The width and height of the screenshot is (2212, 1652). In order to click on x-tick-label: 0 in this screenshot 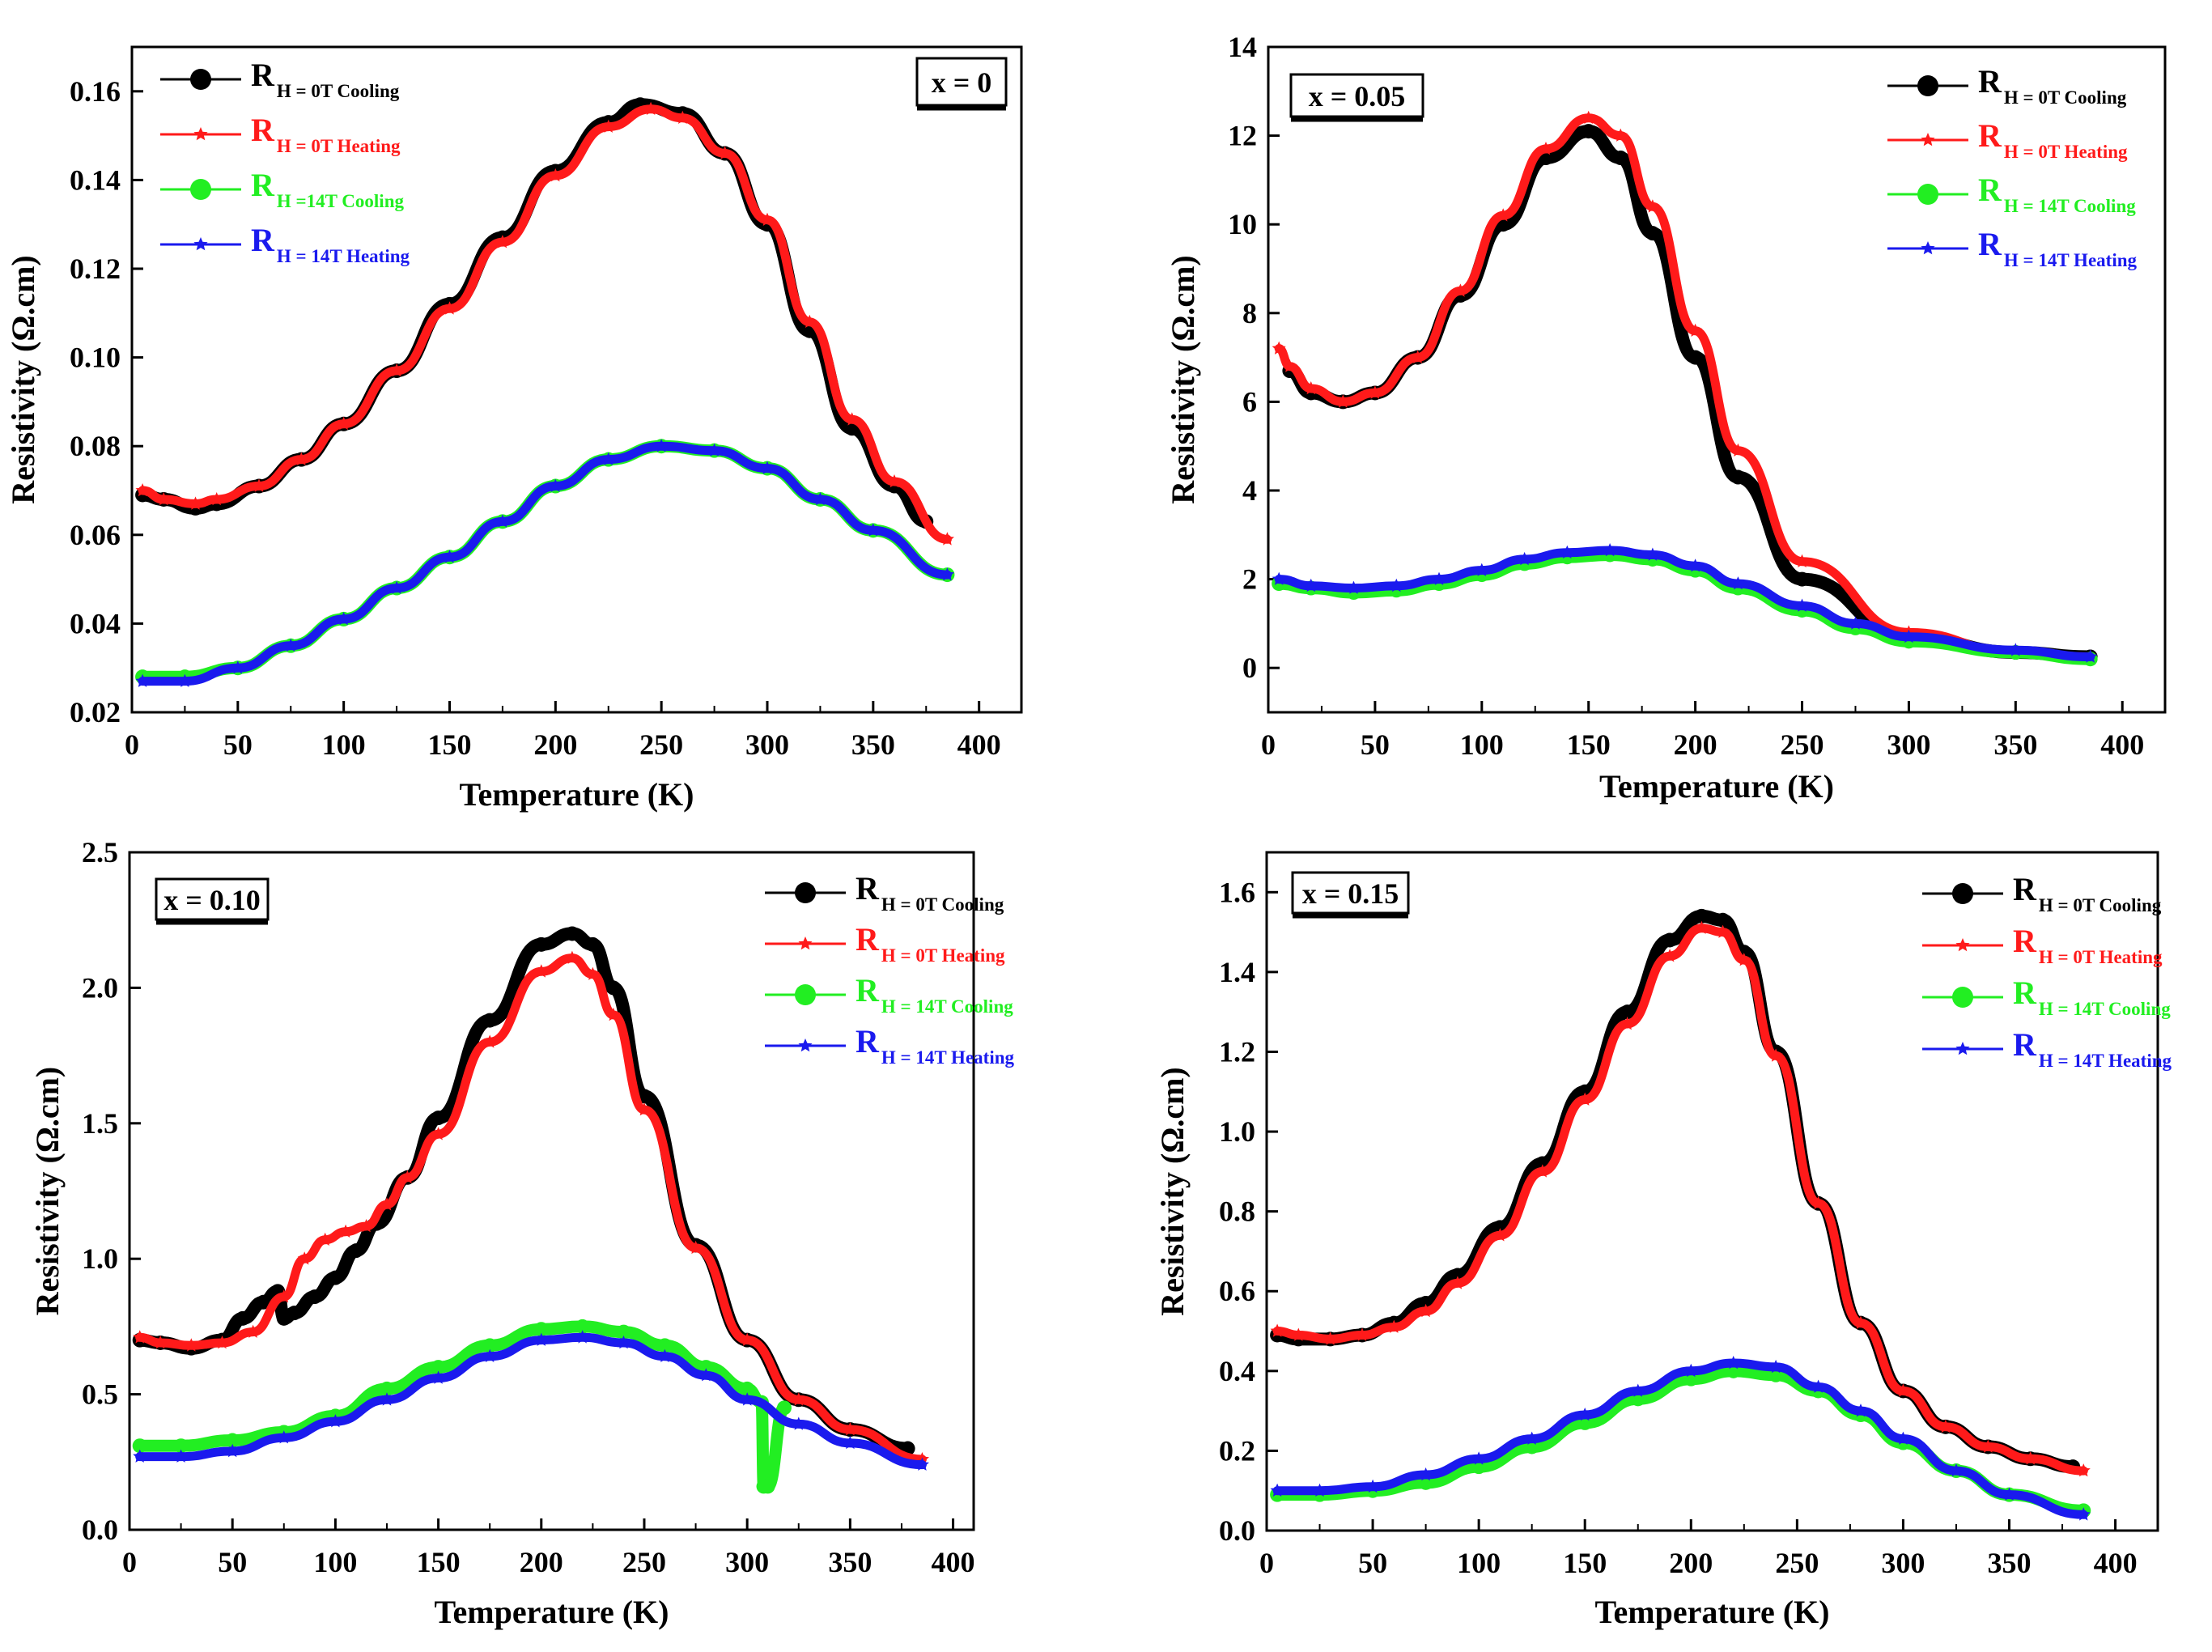, I will do `click(129, 1562)`.